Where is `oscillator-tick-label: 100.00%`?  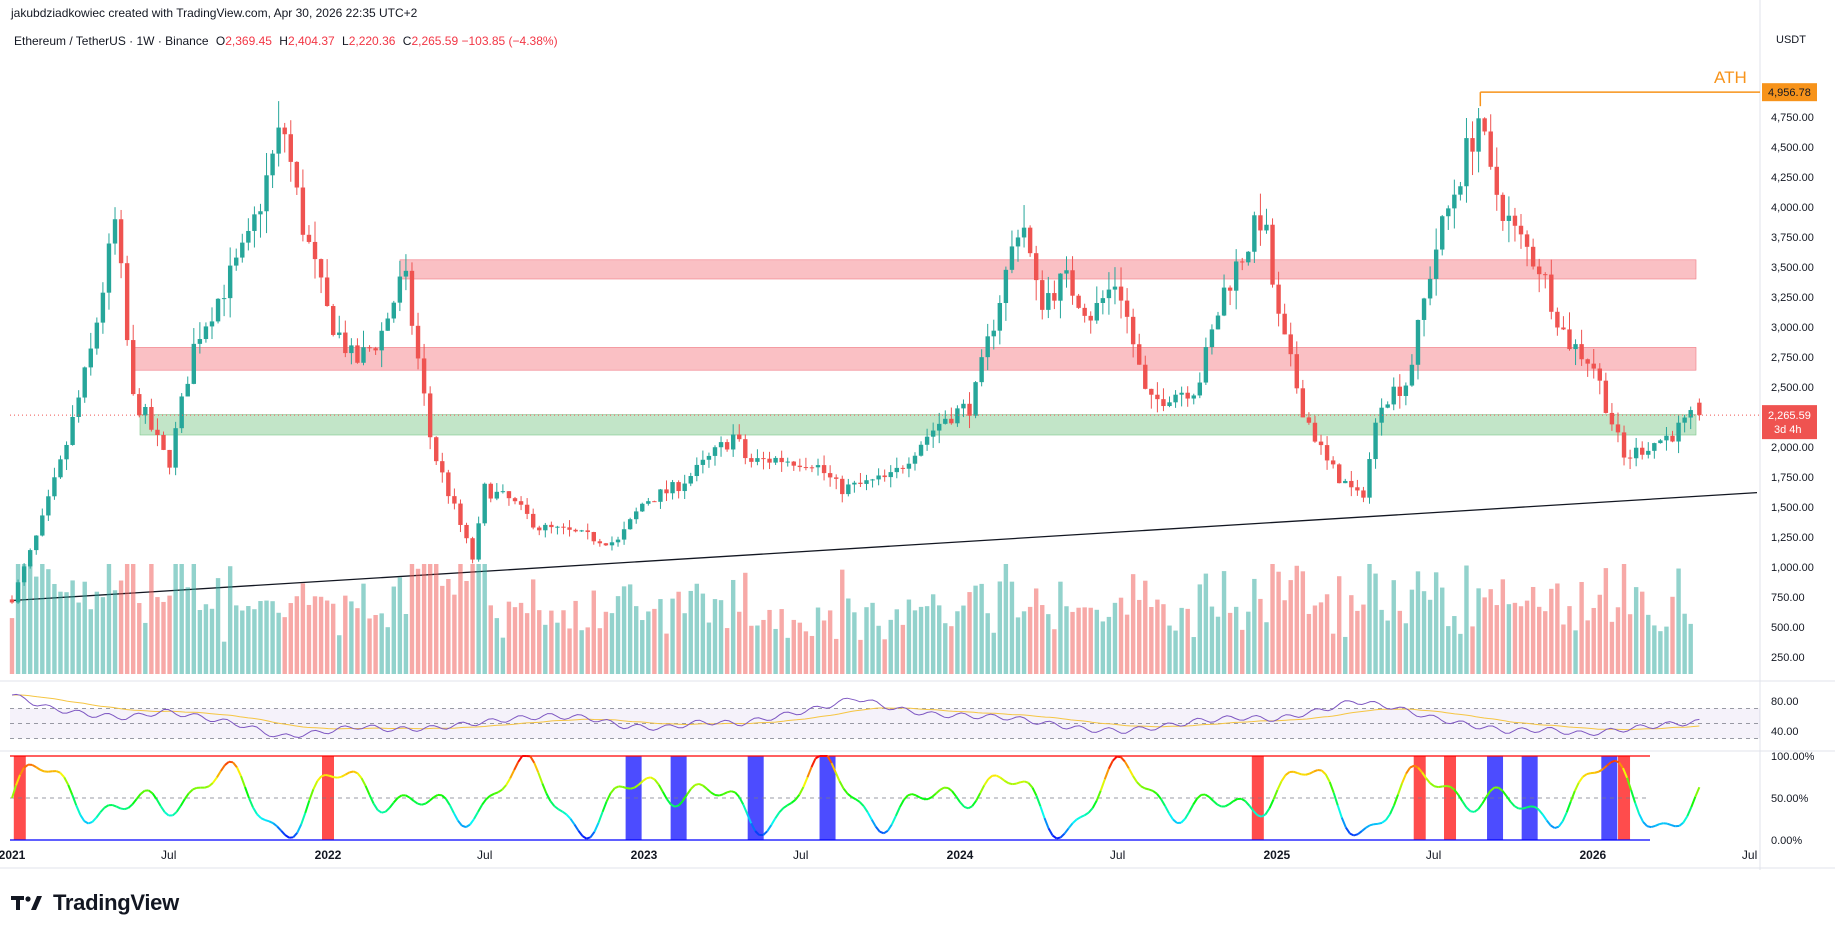
oscillator-tick-label: 100.00% is located at coordinates (1793, 757).